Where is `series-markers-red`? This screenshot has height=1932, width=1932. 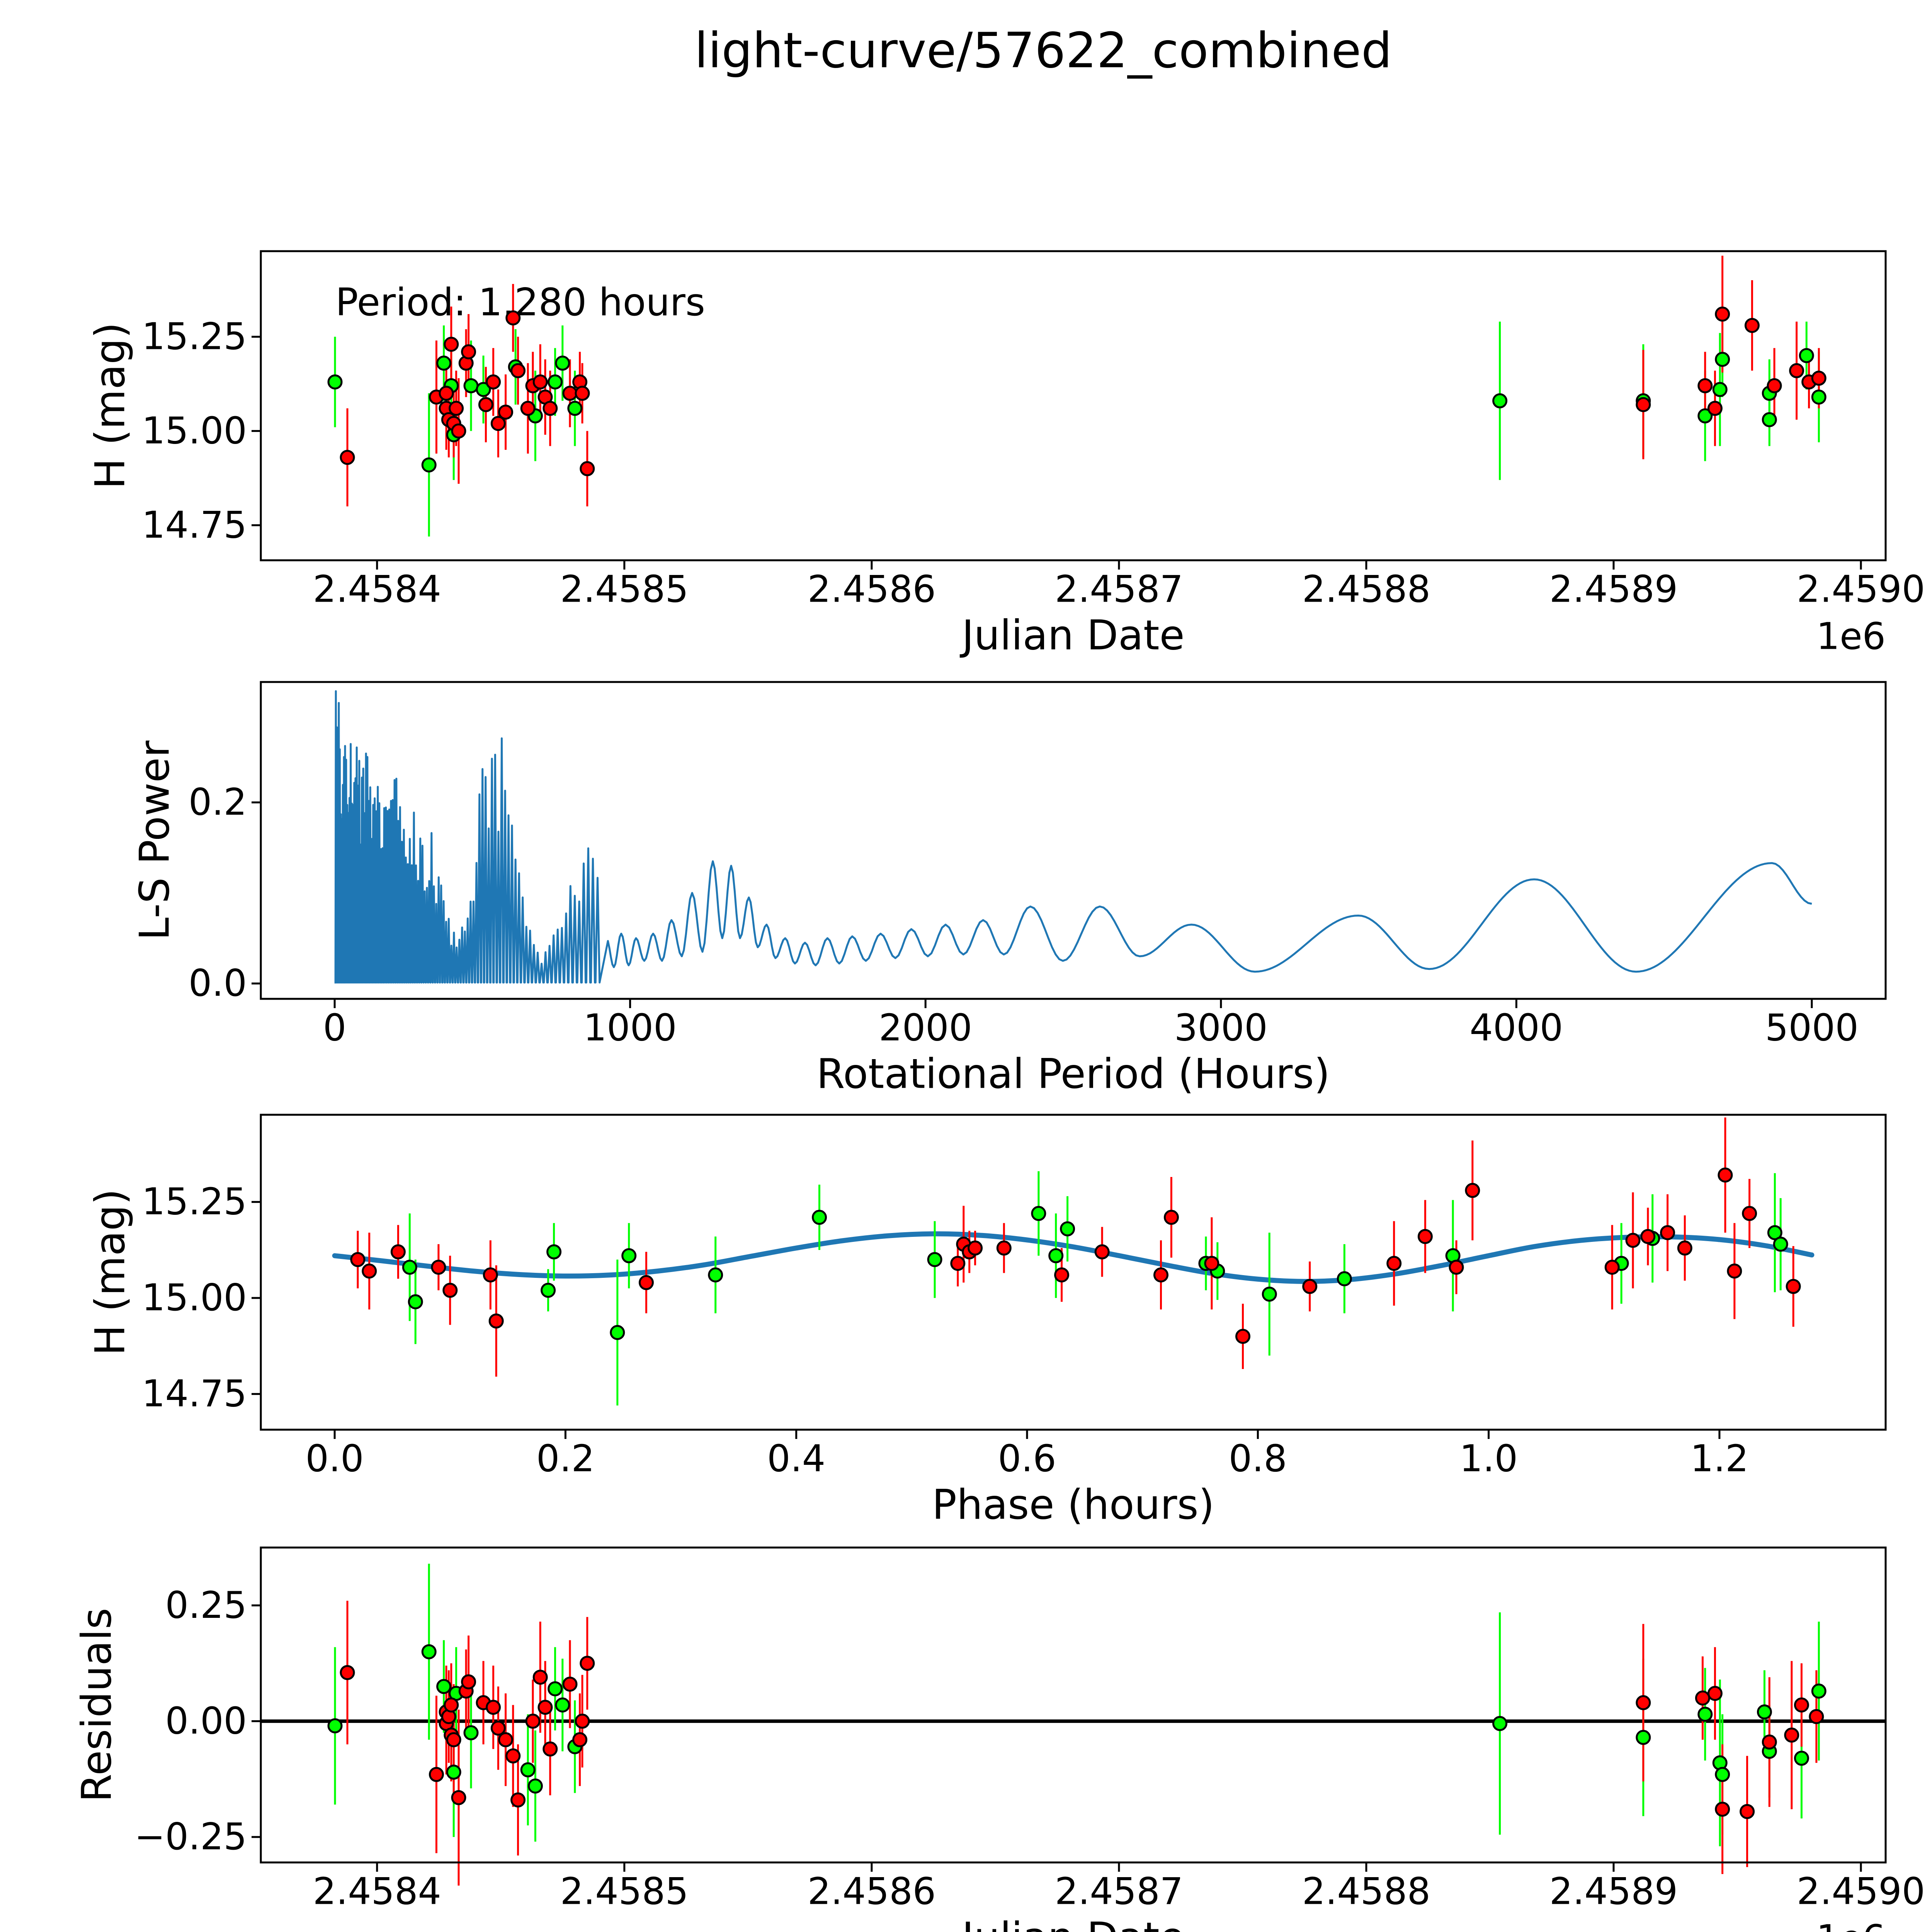
series-markers-red is located at coordinates (1084, 391).